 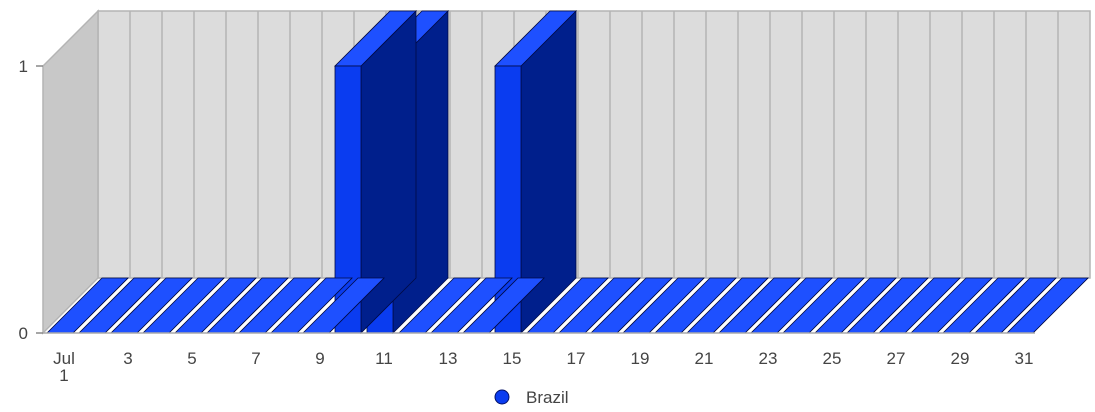 What do you see at coordinates (576, 358) in the screenshot?
I see `x-tick-label-17: 17` at bounding box center [576, 358].